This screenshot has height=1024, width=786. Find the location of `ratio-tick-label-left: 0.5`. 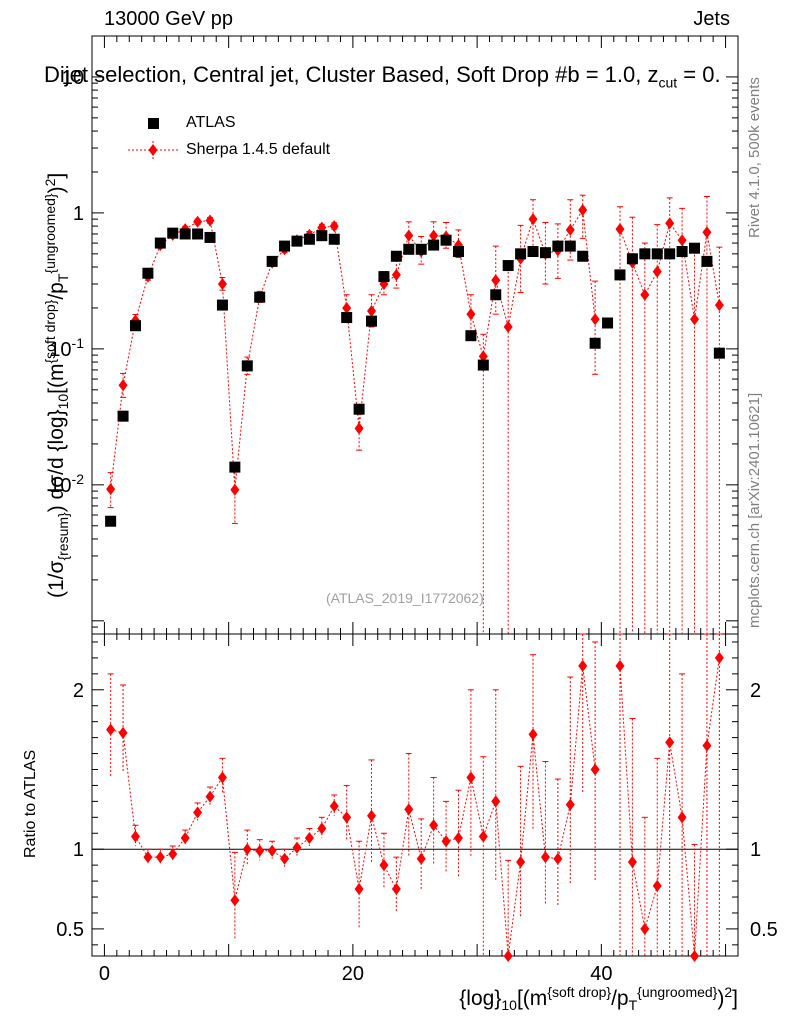

ratio-tick-label-left: 0.5 is located at coordinates (70, 930).